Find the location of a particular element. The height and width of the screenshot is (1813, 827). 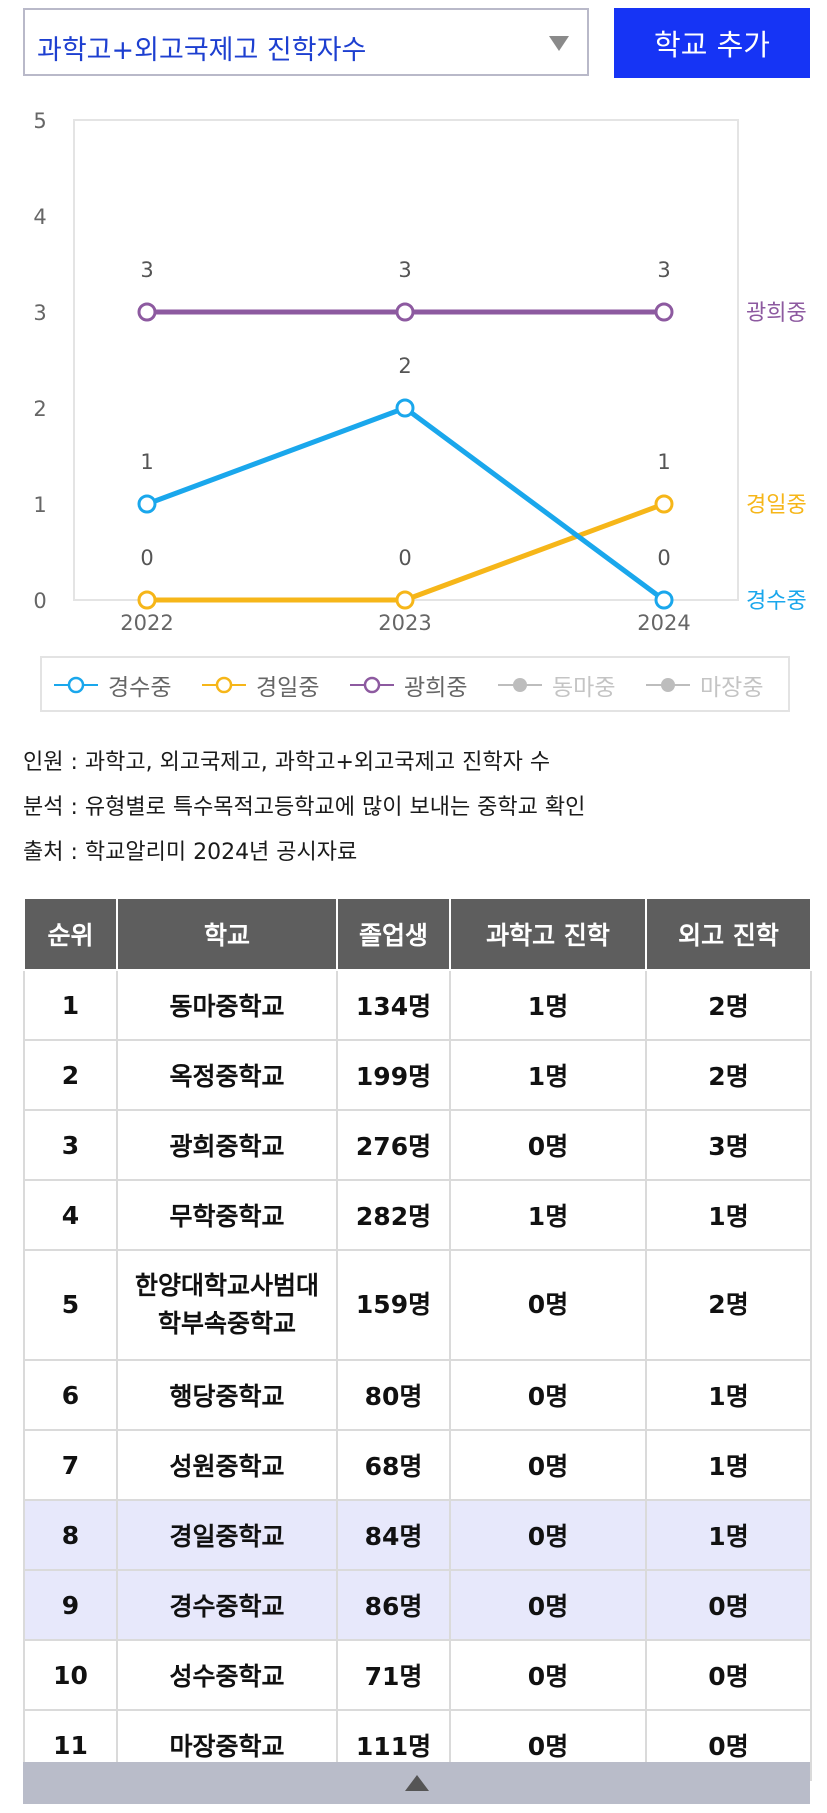

cell-graduates: 68명 is located at coordinates (393, 1465).